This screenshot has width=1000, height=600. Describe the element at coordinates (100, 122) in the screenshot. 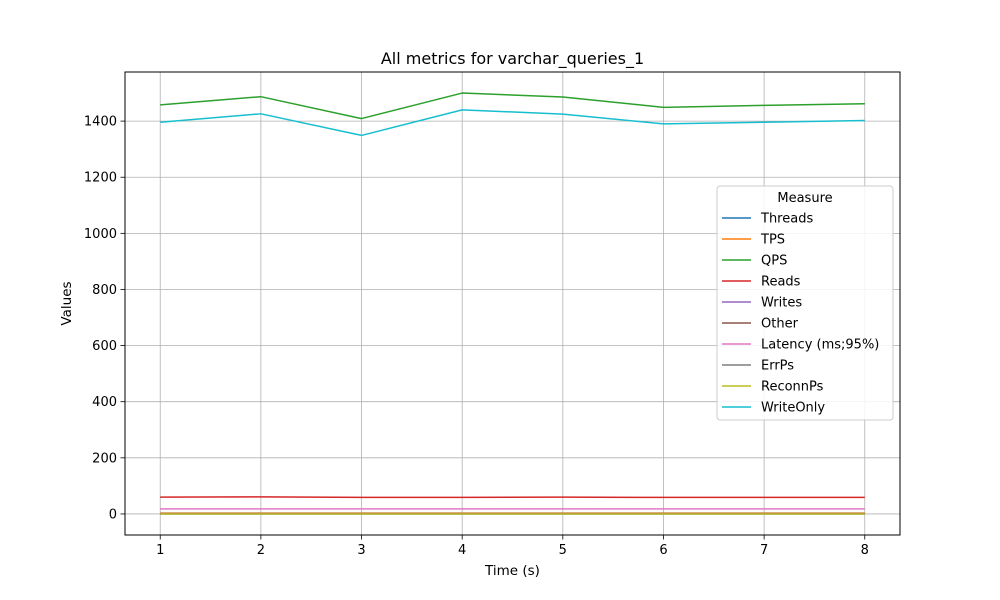

I see `y-tick-label: 1400` at that location.